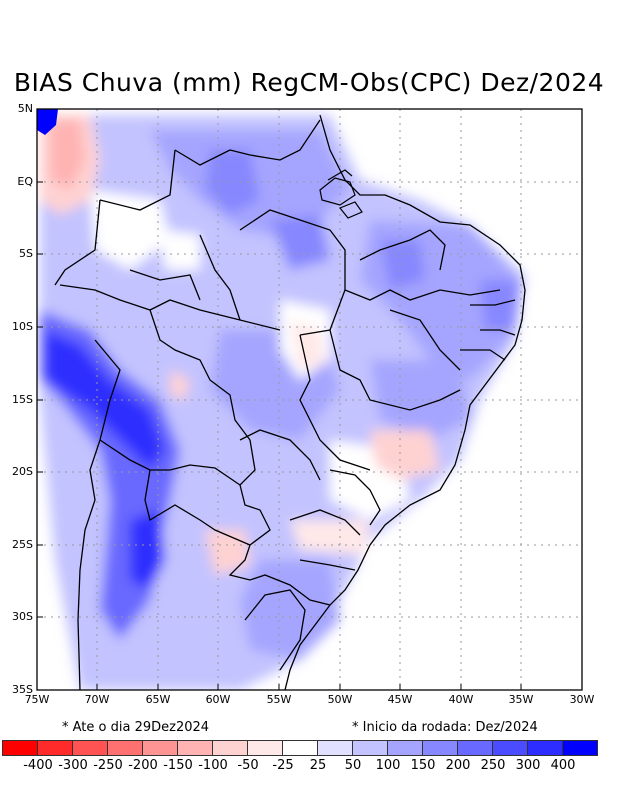  Describe the element at coordinates (341, 194) in the screenshot. I see `amazon-delta` at that location.